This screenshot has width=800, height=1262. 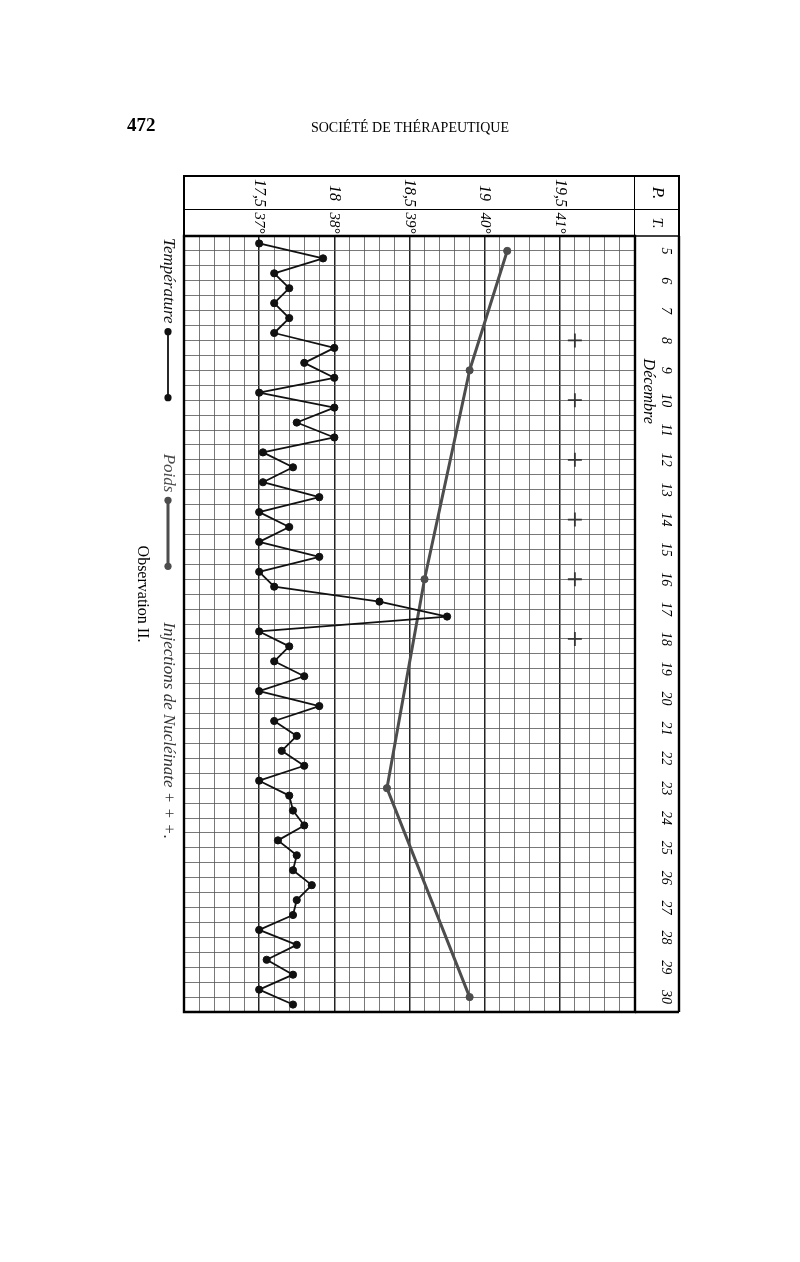 What do you see at coordinates (667, 668) in the screenshot?
I see `y-tick-label: 19` at bounding box center [667, 668].